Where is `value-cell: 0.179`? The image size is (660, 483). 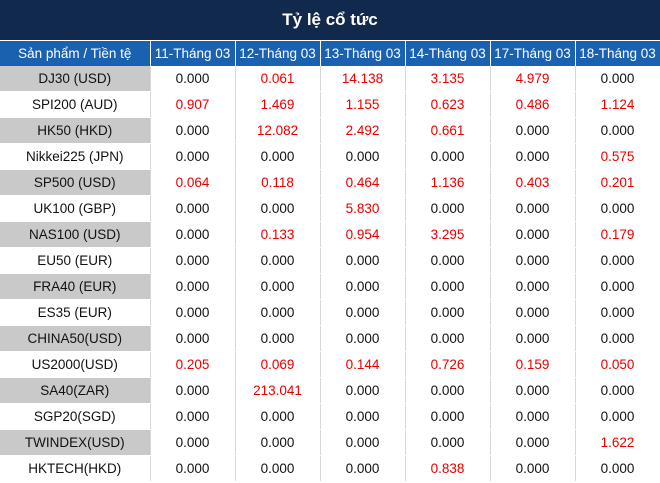
value-cell: 0.179 is located at coordinates (617, 234).